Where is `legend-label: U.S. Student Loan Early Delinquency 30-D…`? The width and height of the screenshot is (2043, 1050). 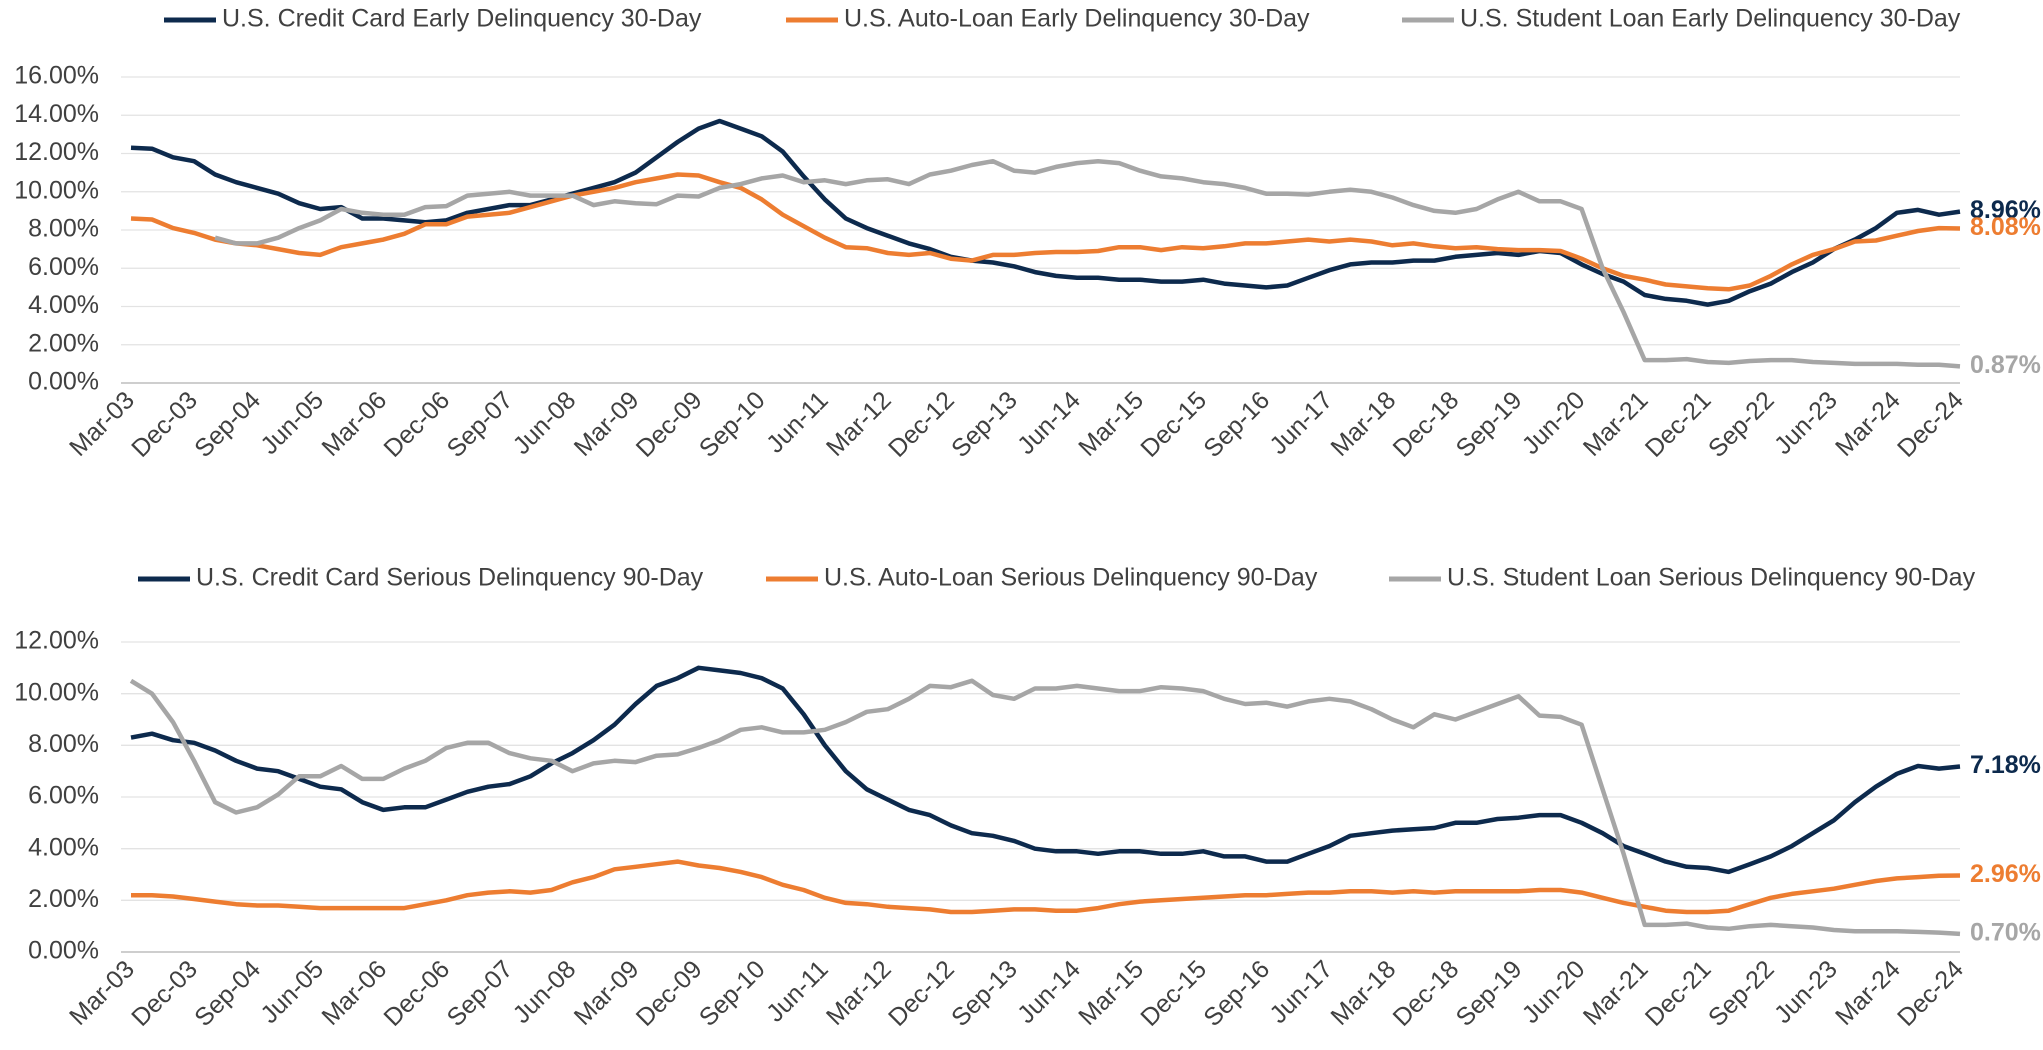 legend-label: U.S. Student Loan Early Delinquency 30-D… is located at coordinates (1710, 19).